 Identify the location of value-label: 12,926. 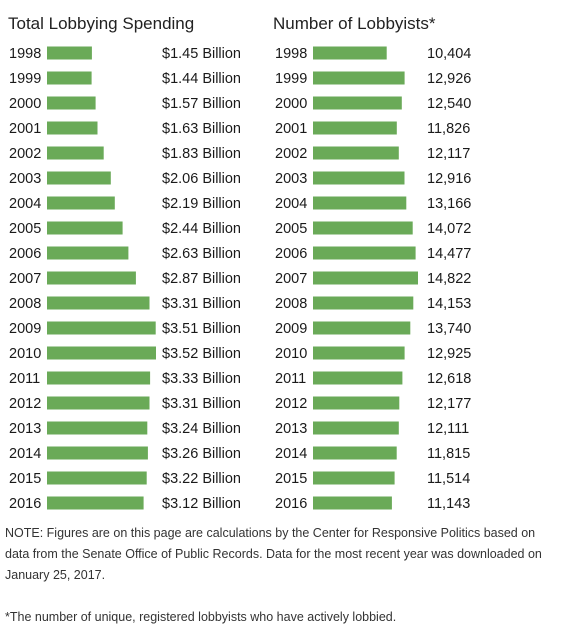
(449, 79).